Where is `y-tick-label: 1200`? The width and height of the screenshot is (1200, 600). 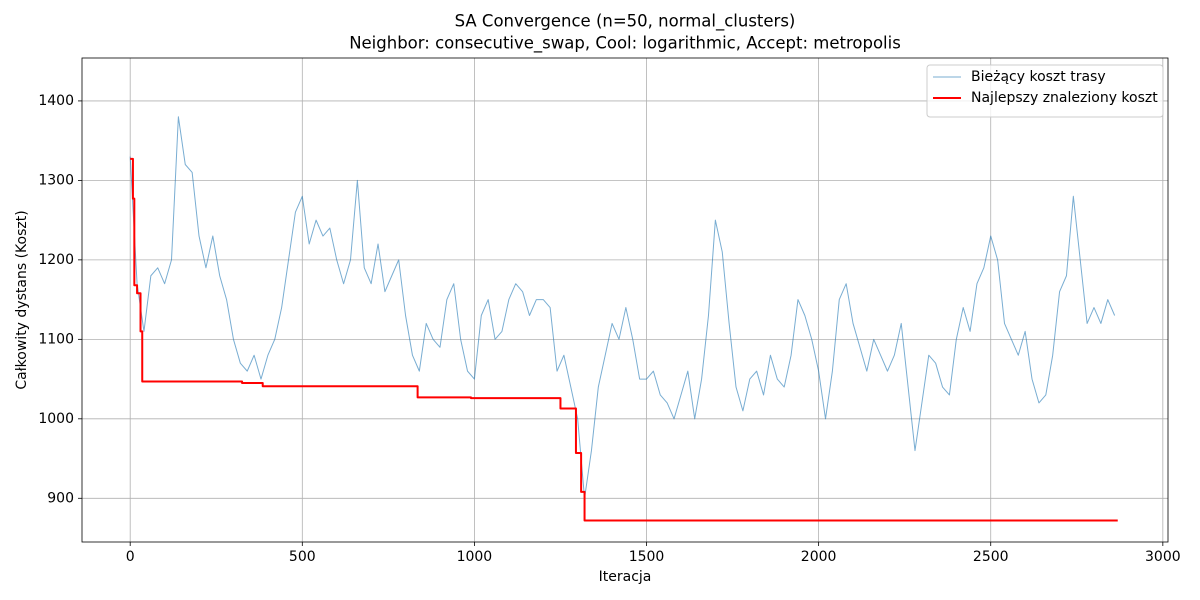
y-tick-label: 1200 is located at coordinates (56, 260).